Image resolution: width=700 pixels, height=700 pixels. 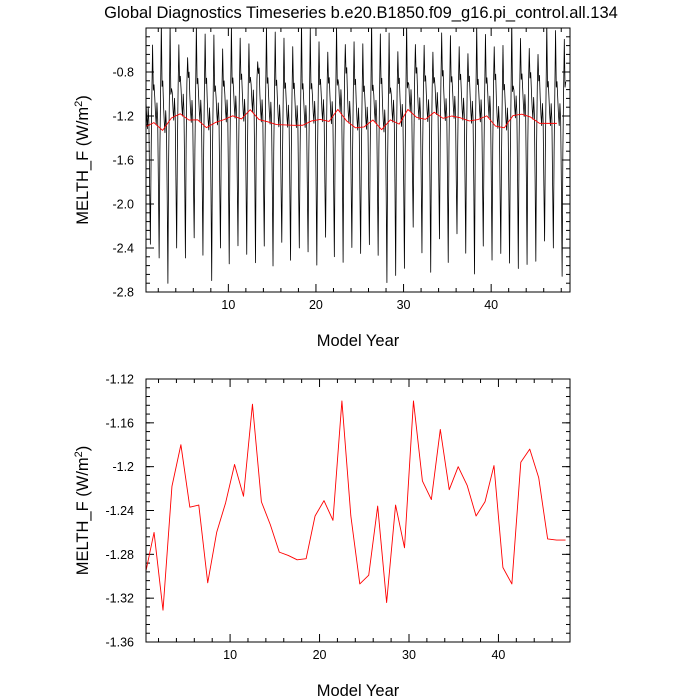 What do you see at coordinates (123, 293) in the screenshot?
I see `y-tick-label: -2.8` at bounding box center [123, 293].